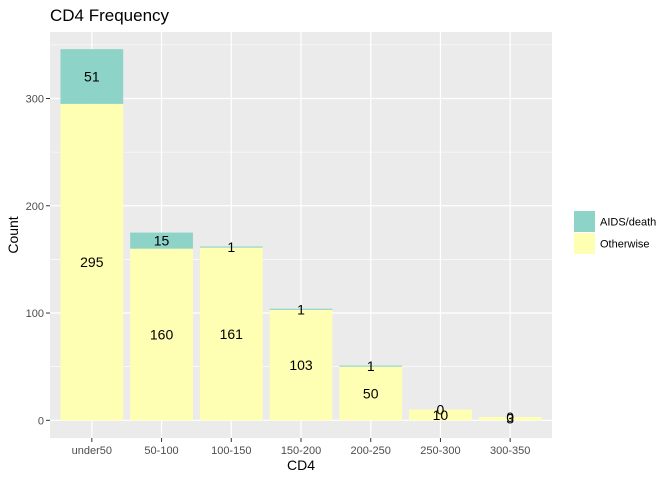 The height and width of the screenshot is (480, 672). Describe the element at coordinates (13, 234) in the screenshot. I see `y-axis-title: Count` at that location.